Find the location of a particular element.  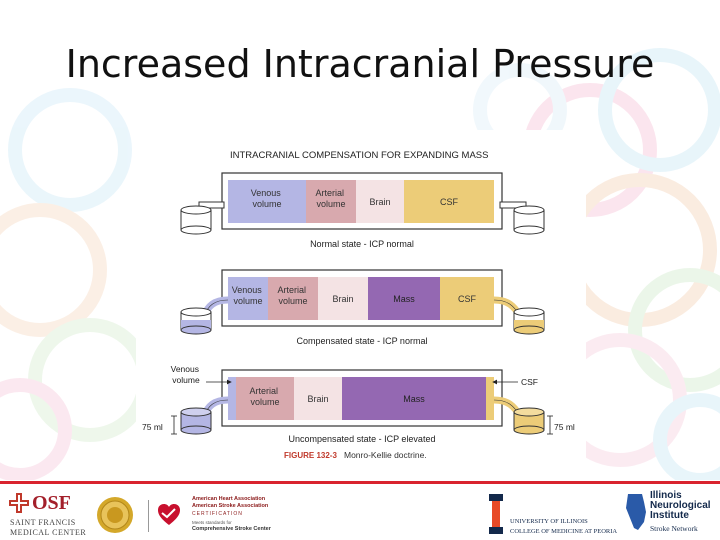

ini-line-4: Stroke Network is located at coordinates (674, 528).